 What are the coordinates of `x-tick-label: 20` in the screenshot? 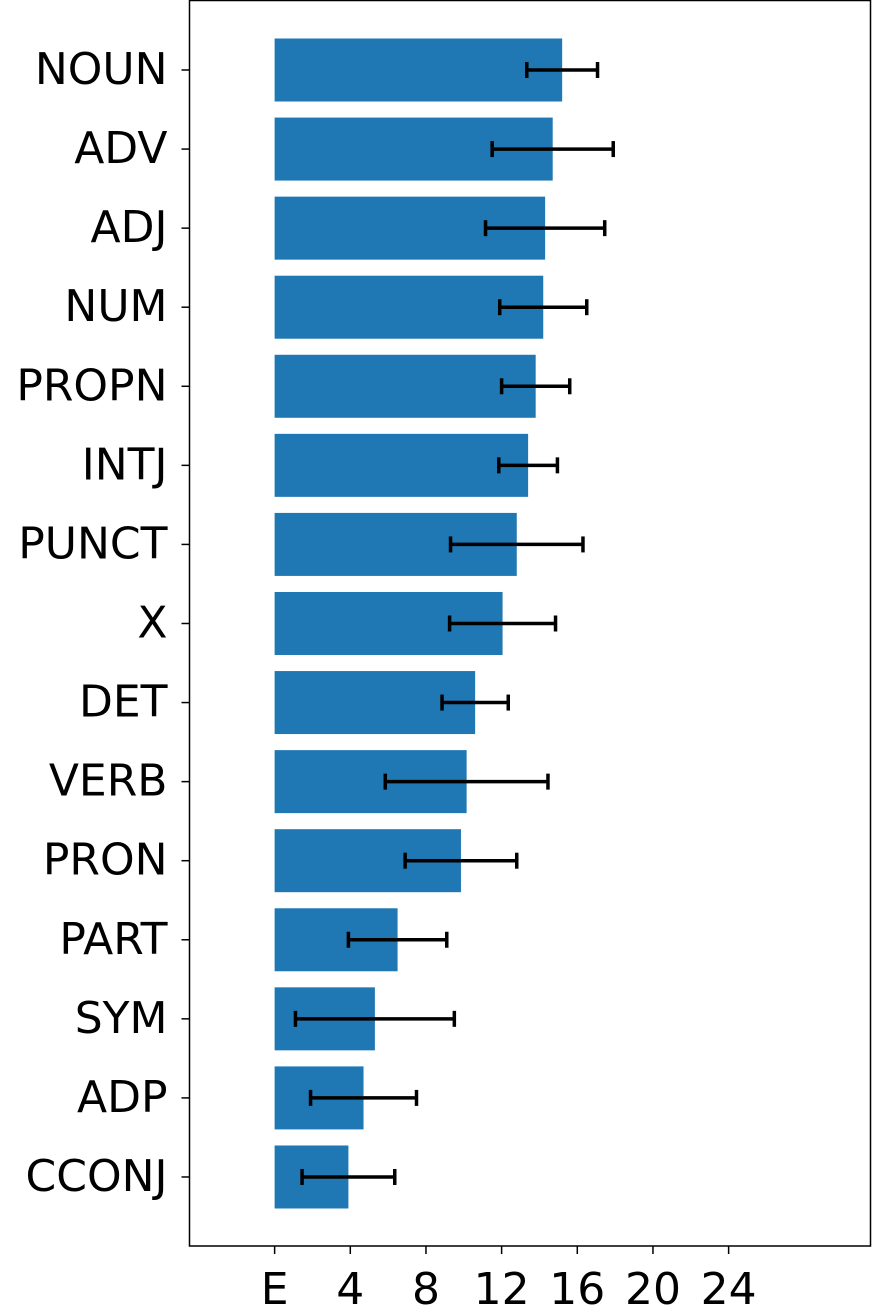 It's located at (653, 1289).